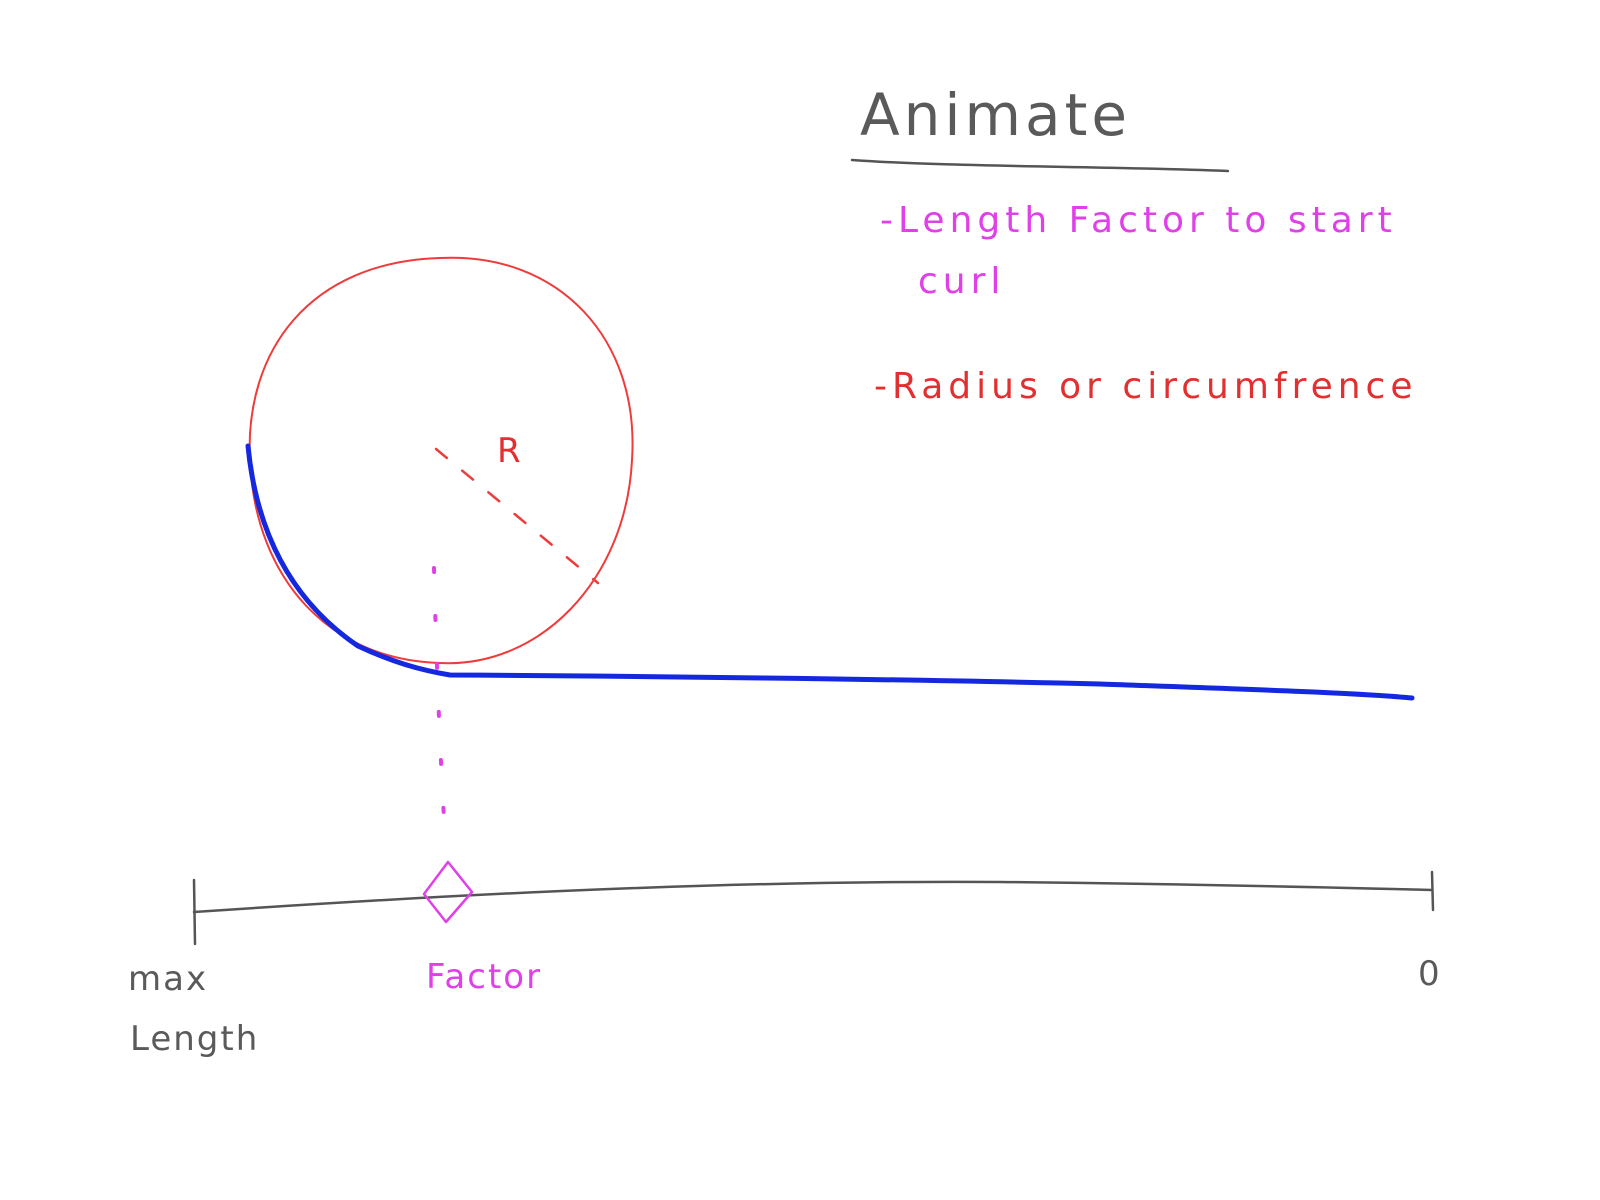 The width and height of the screenshot is (1600, 1200). I want to click on note-length-factor: -Length Factor to start curl, so click(1138, 251).